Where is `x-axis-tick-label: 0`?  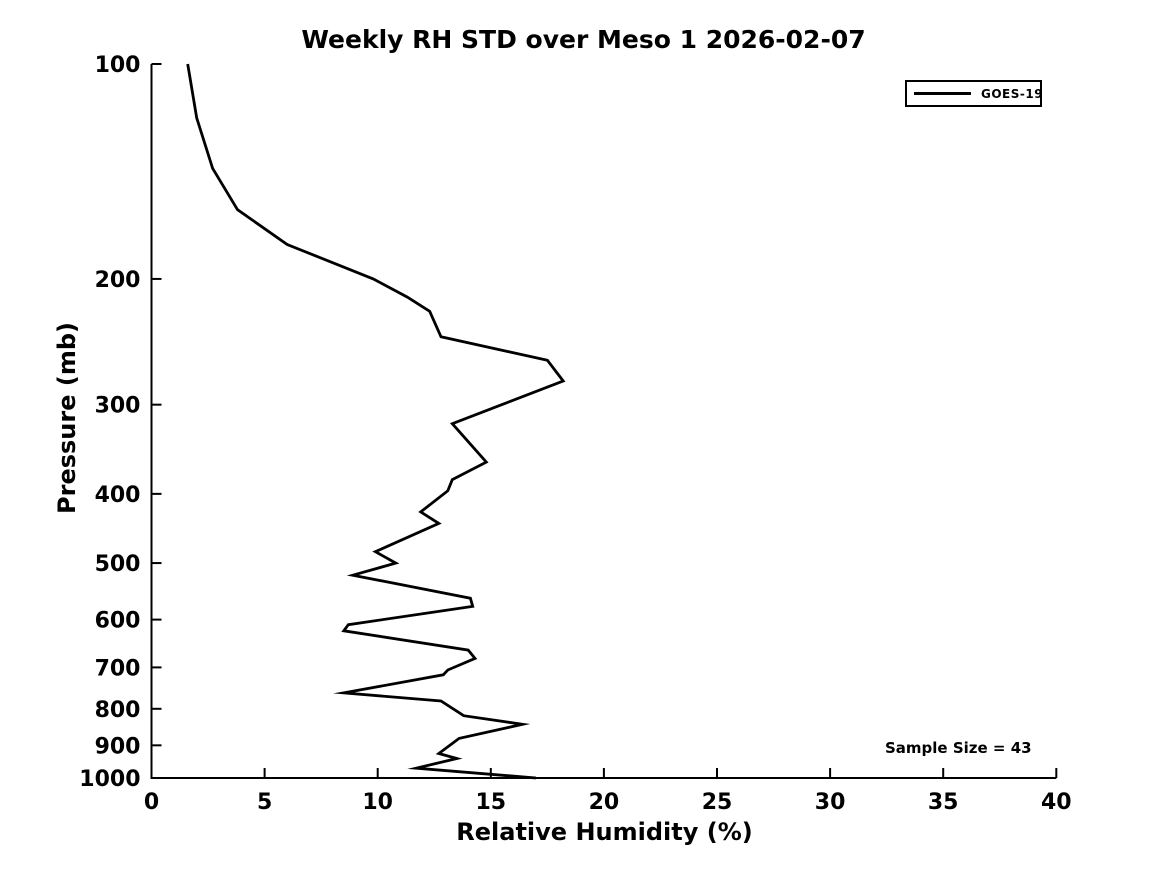 x-axis-tick-label: 0 is located at coordinates (151, 802).